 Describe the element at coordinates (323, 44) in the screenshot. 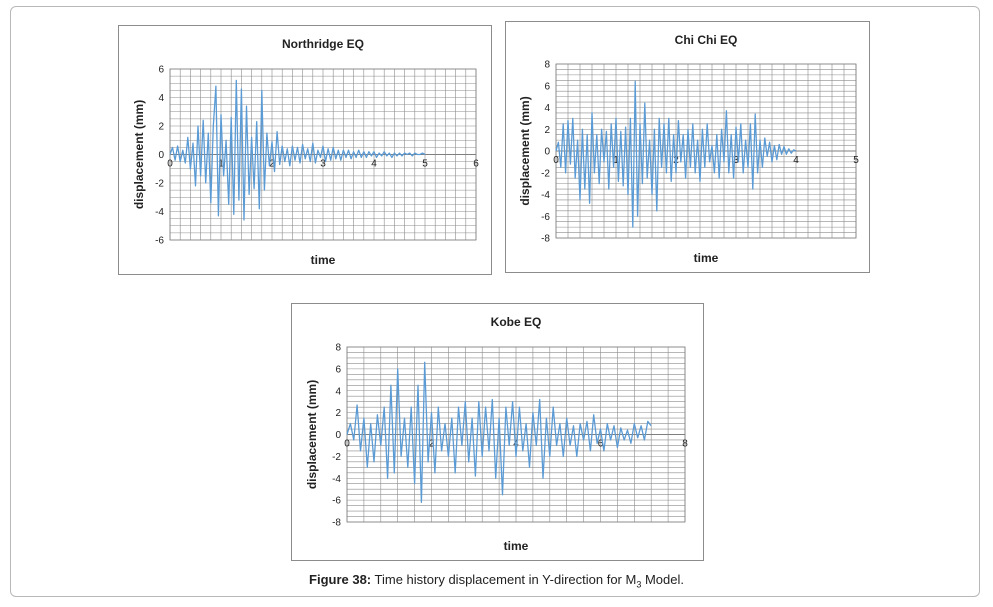

I see `chart-title: Northridge EQ` at that location.